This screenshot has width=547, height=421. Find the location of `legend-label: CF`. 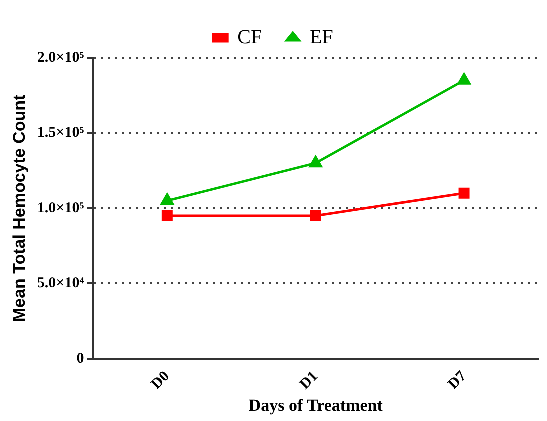

legend-label: CF is located at coordinates (250, 37).